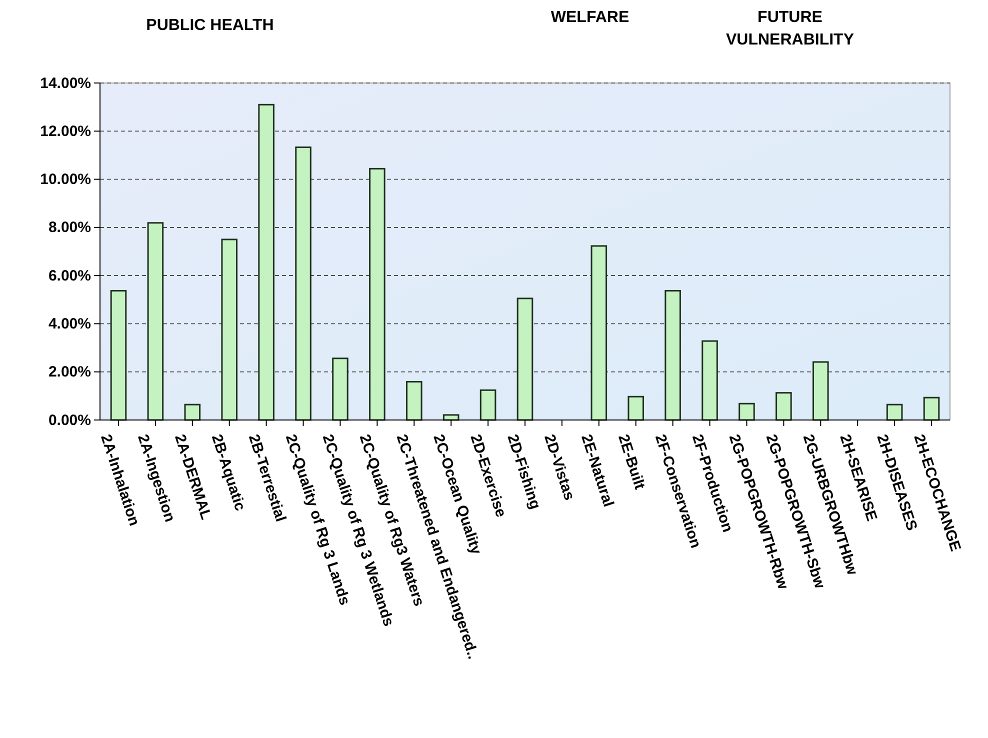 The image size is (988, 738). Describe the element at coordinates (790, 28) in the screenshot. I see `text: FUTURE VULNERABILITY` at that location.